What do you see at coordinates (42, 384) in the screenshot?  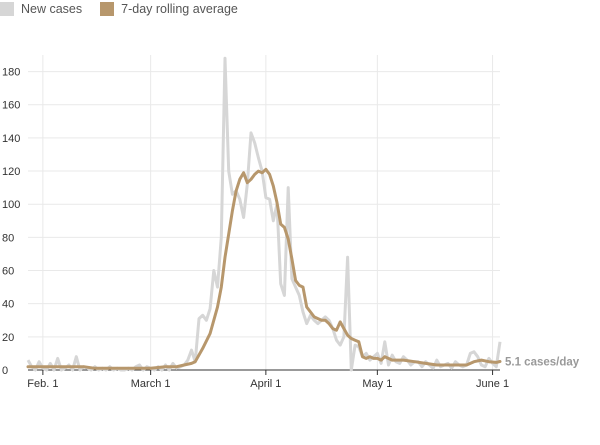 I see `x-tick-label: Feb. 1` at bounding box center [42, 384].